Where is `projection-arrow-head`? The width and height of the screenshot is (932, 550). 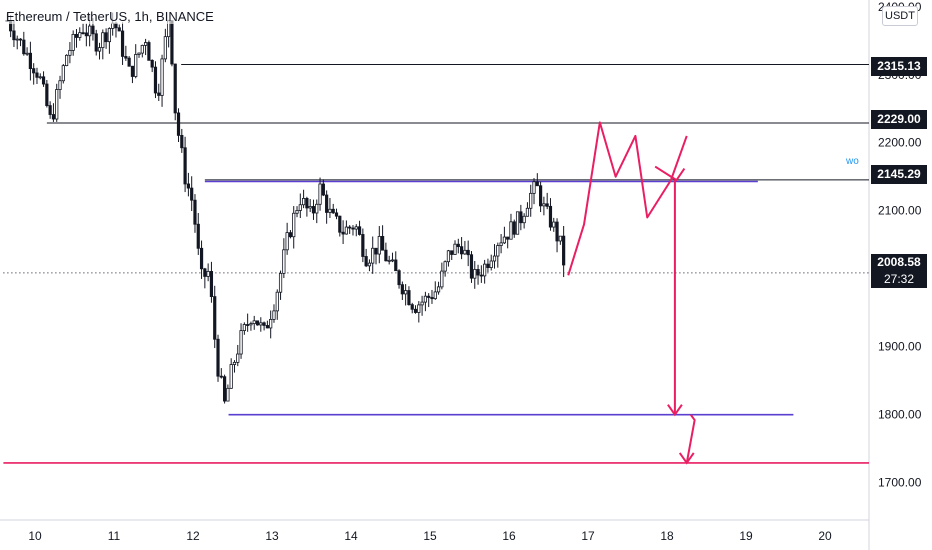
projection-arrow-head is located at coordinates (670, 173).